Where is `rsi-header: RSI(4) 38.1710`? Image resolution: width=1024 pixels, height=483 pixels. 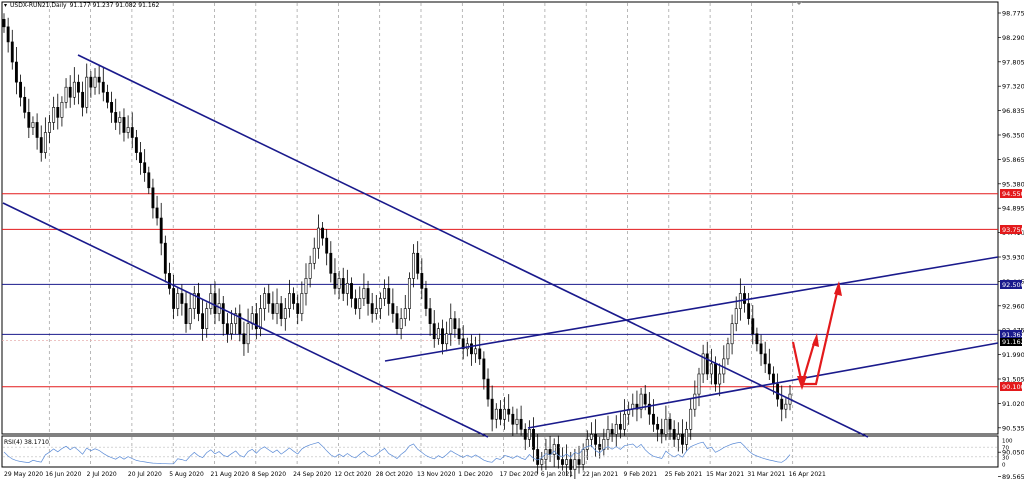
rsi-header: RSI(4) 38.1710 is located at coordinates (26, 442).